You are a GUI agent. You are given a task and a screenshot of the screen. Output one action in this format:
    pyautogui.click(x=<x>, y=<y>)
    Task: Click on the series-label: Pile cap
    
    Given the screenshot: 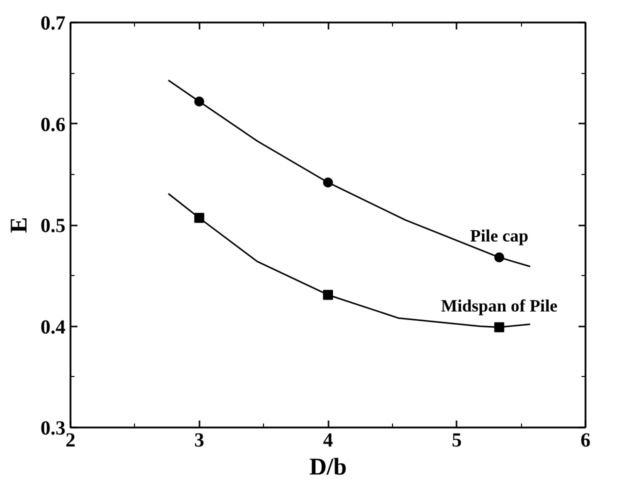 What is the action you would take?
    pyautogui.click(x=499, y=236)
    